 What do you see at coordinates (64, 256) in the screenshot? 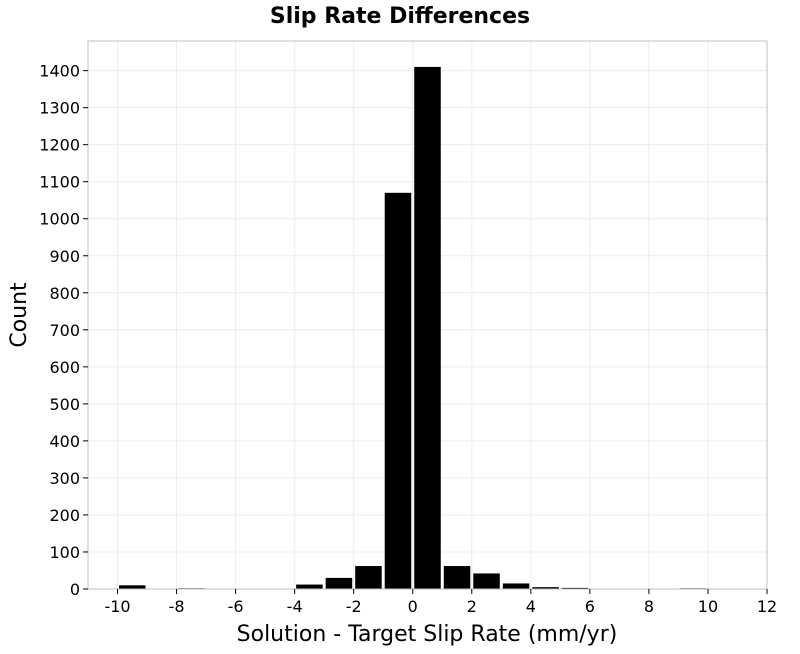
I see `y-tick-label: 900` at bounding box center [64, 256].